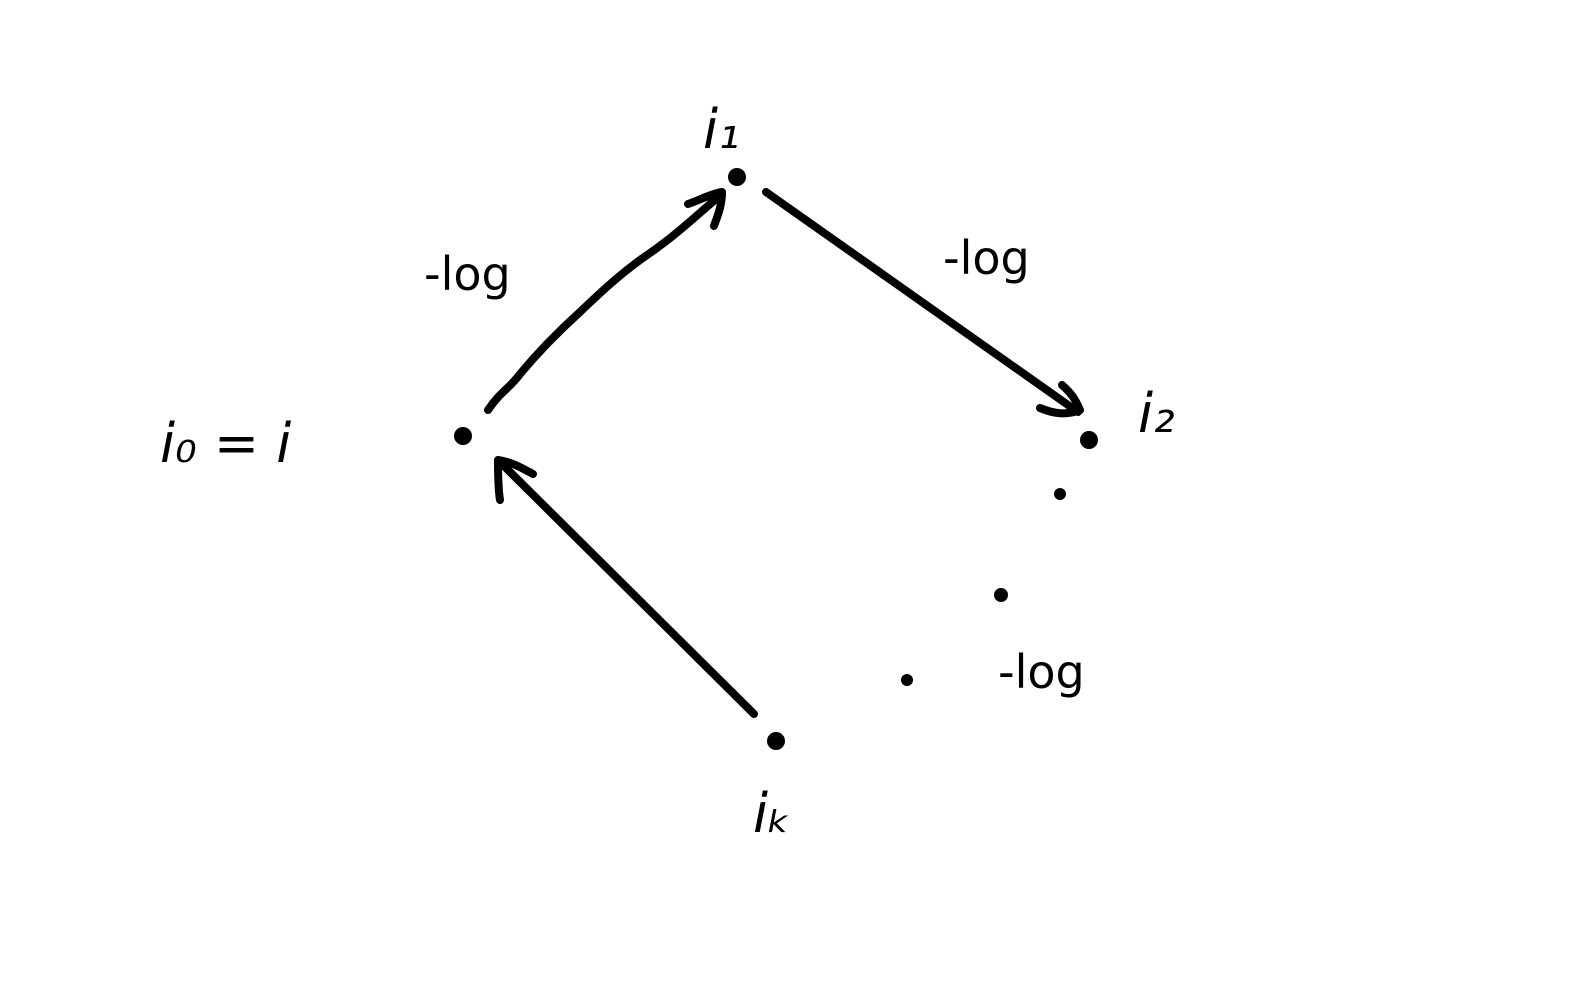 The width and height of the screenshot is (1591, 1000). Describe the element at coordinates (1089, 440) in the screenshot. I see `node-i2-dot` at that location.